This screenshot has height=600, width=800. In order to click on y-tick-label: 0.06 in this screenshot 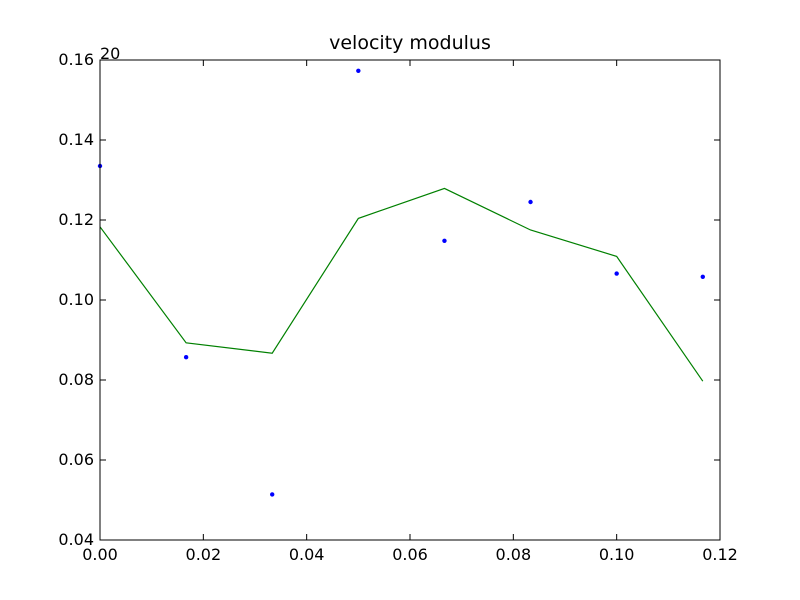, I will do `click(76, 459)`.